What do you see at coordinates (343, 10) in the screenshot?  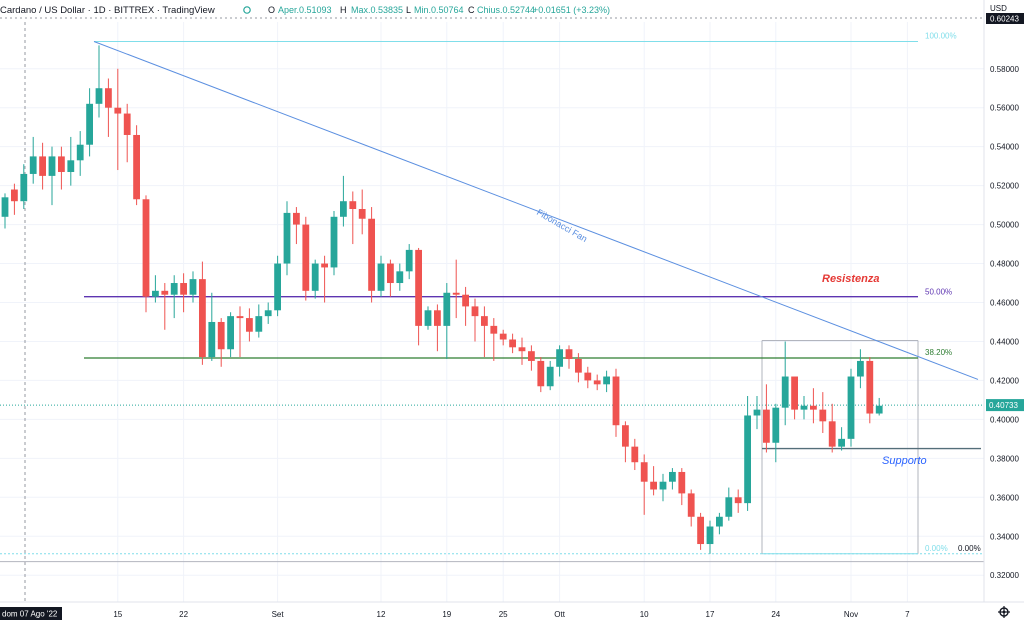 I see `ohlc-high-label: H` at bounding box center [343, 10].